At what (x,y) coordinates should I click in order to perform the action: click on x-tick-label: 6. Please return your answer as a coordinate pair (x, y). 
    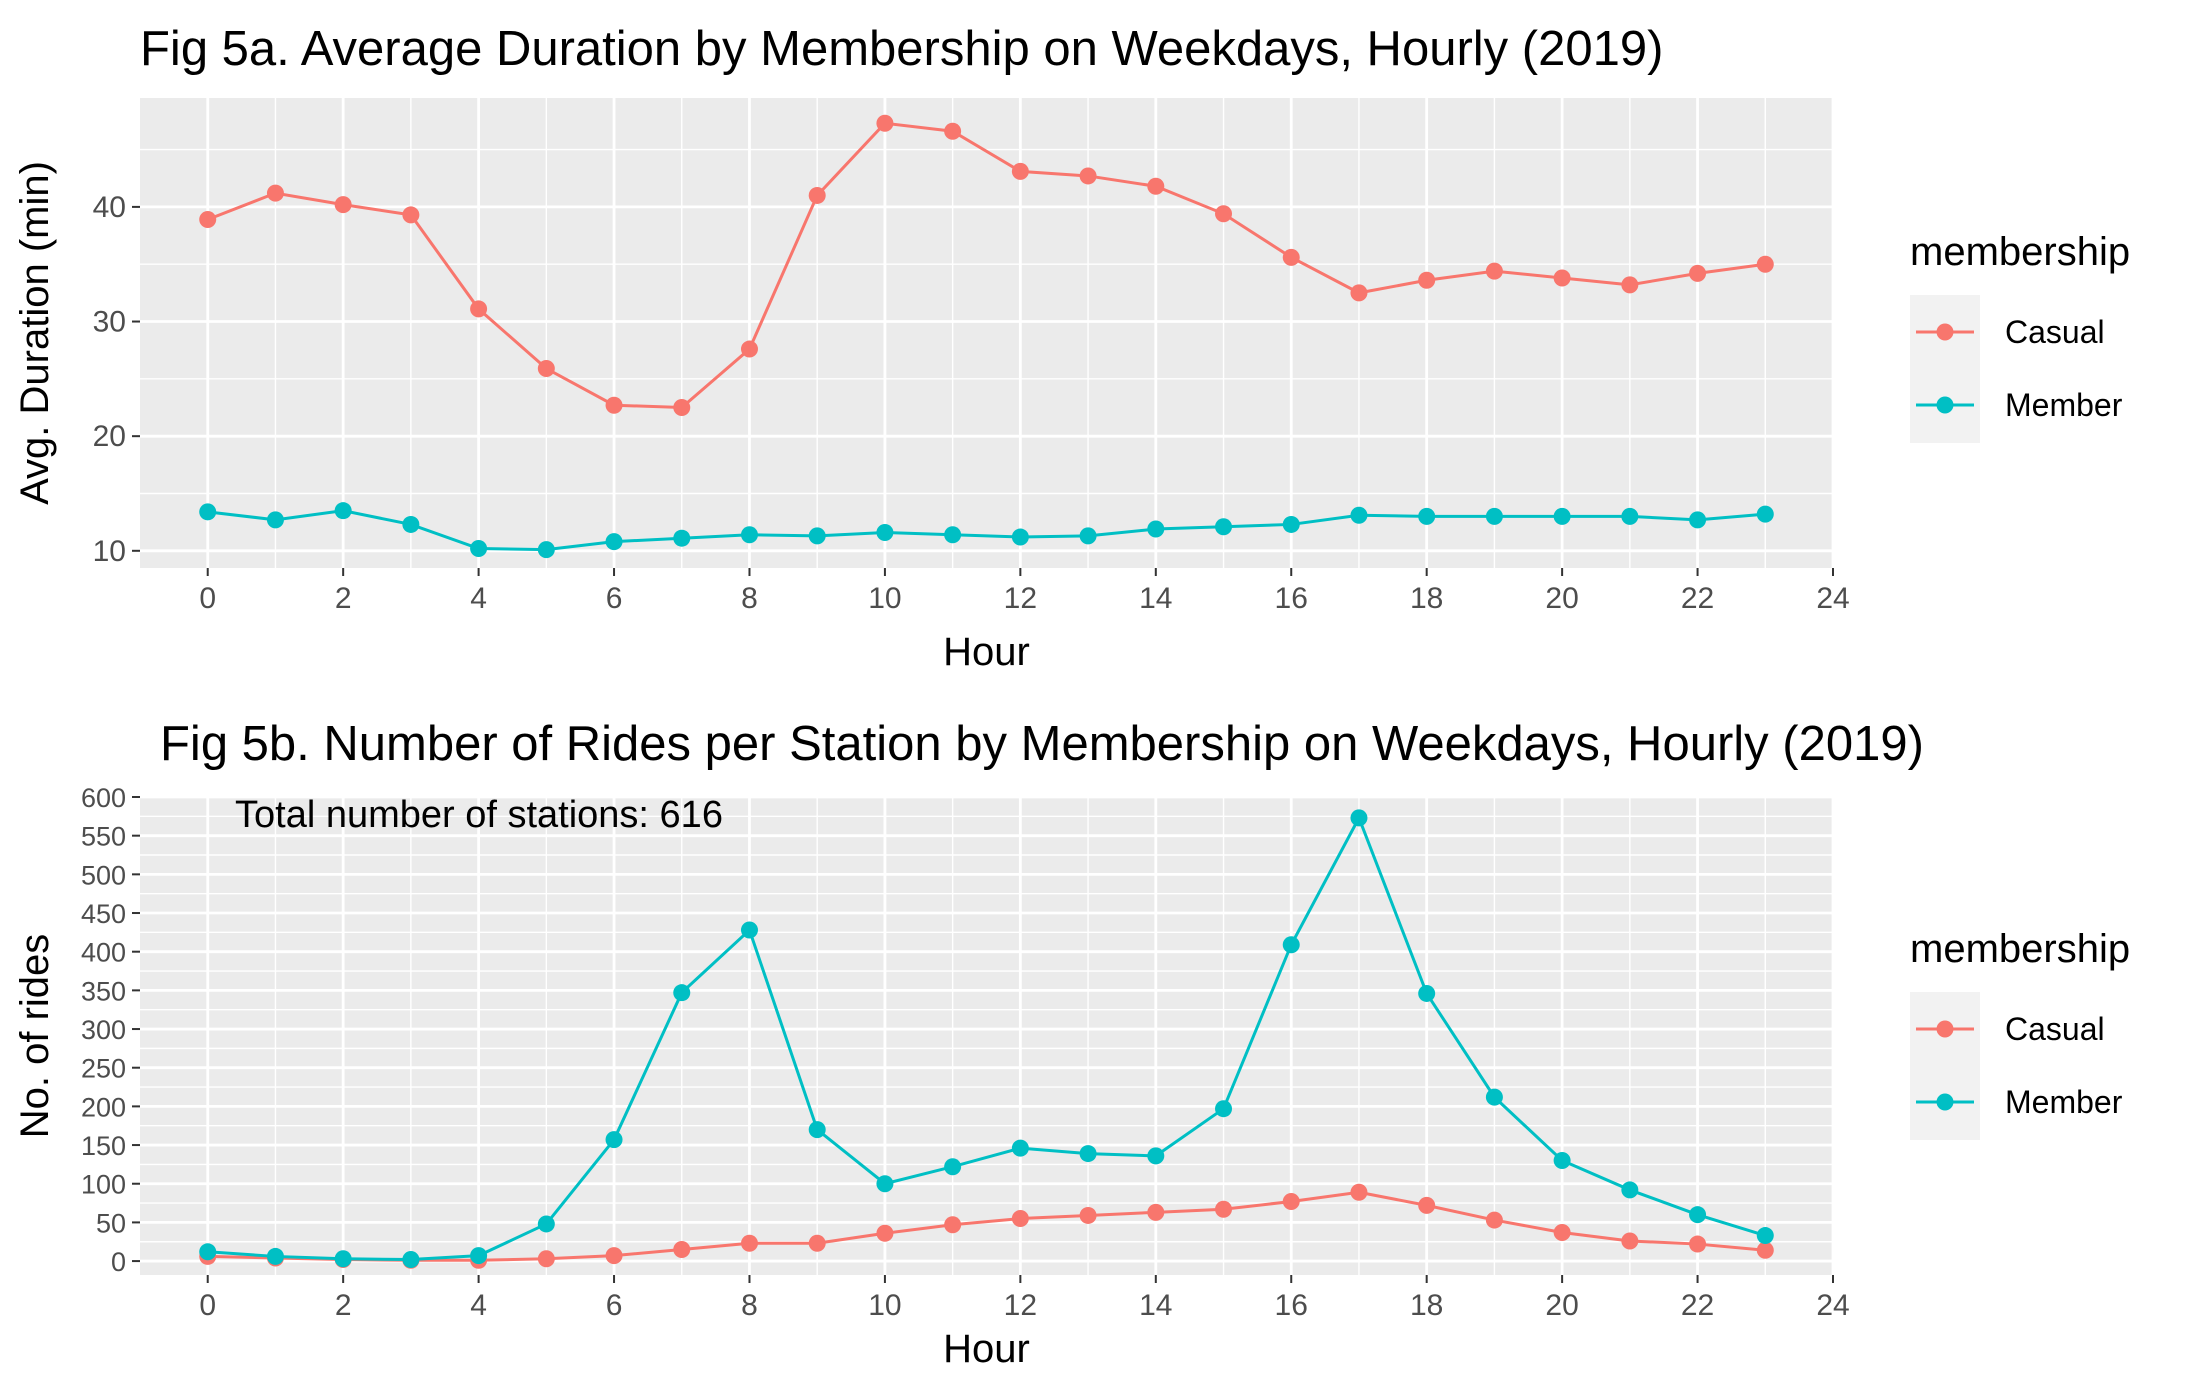
    Looking at the image, I should click on (614, 1305).